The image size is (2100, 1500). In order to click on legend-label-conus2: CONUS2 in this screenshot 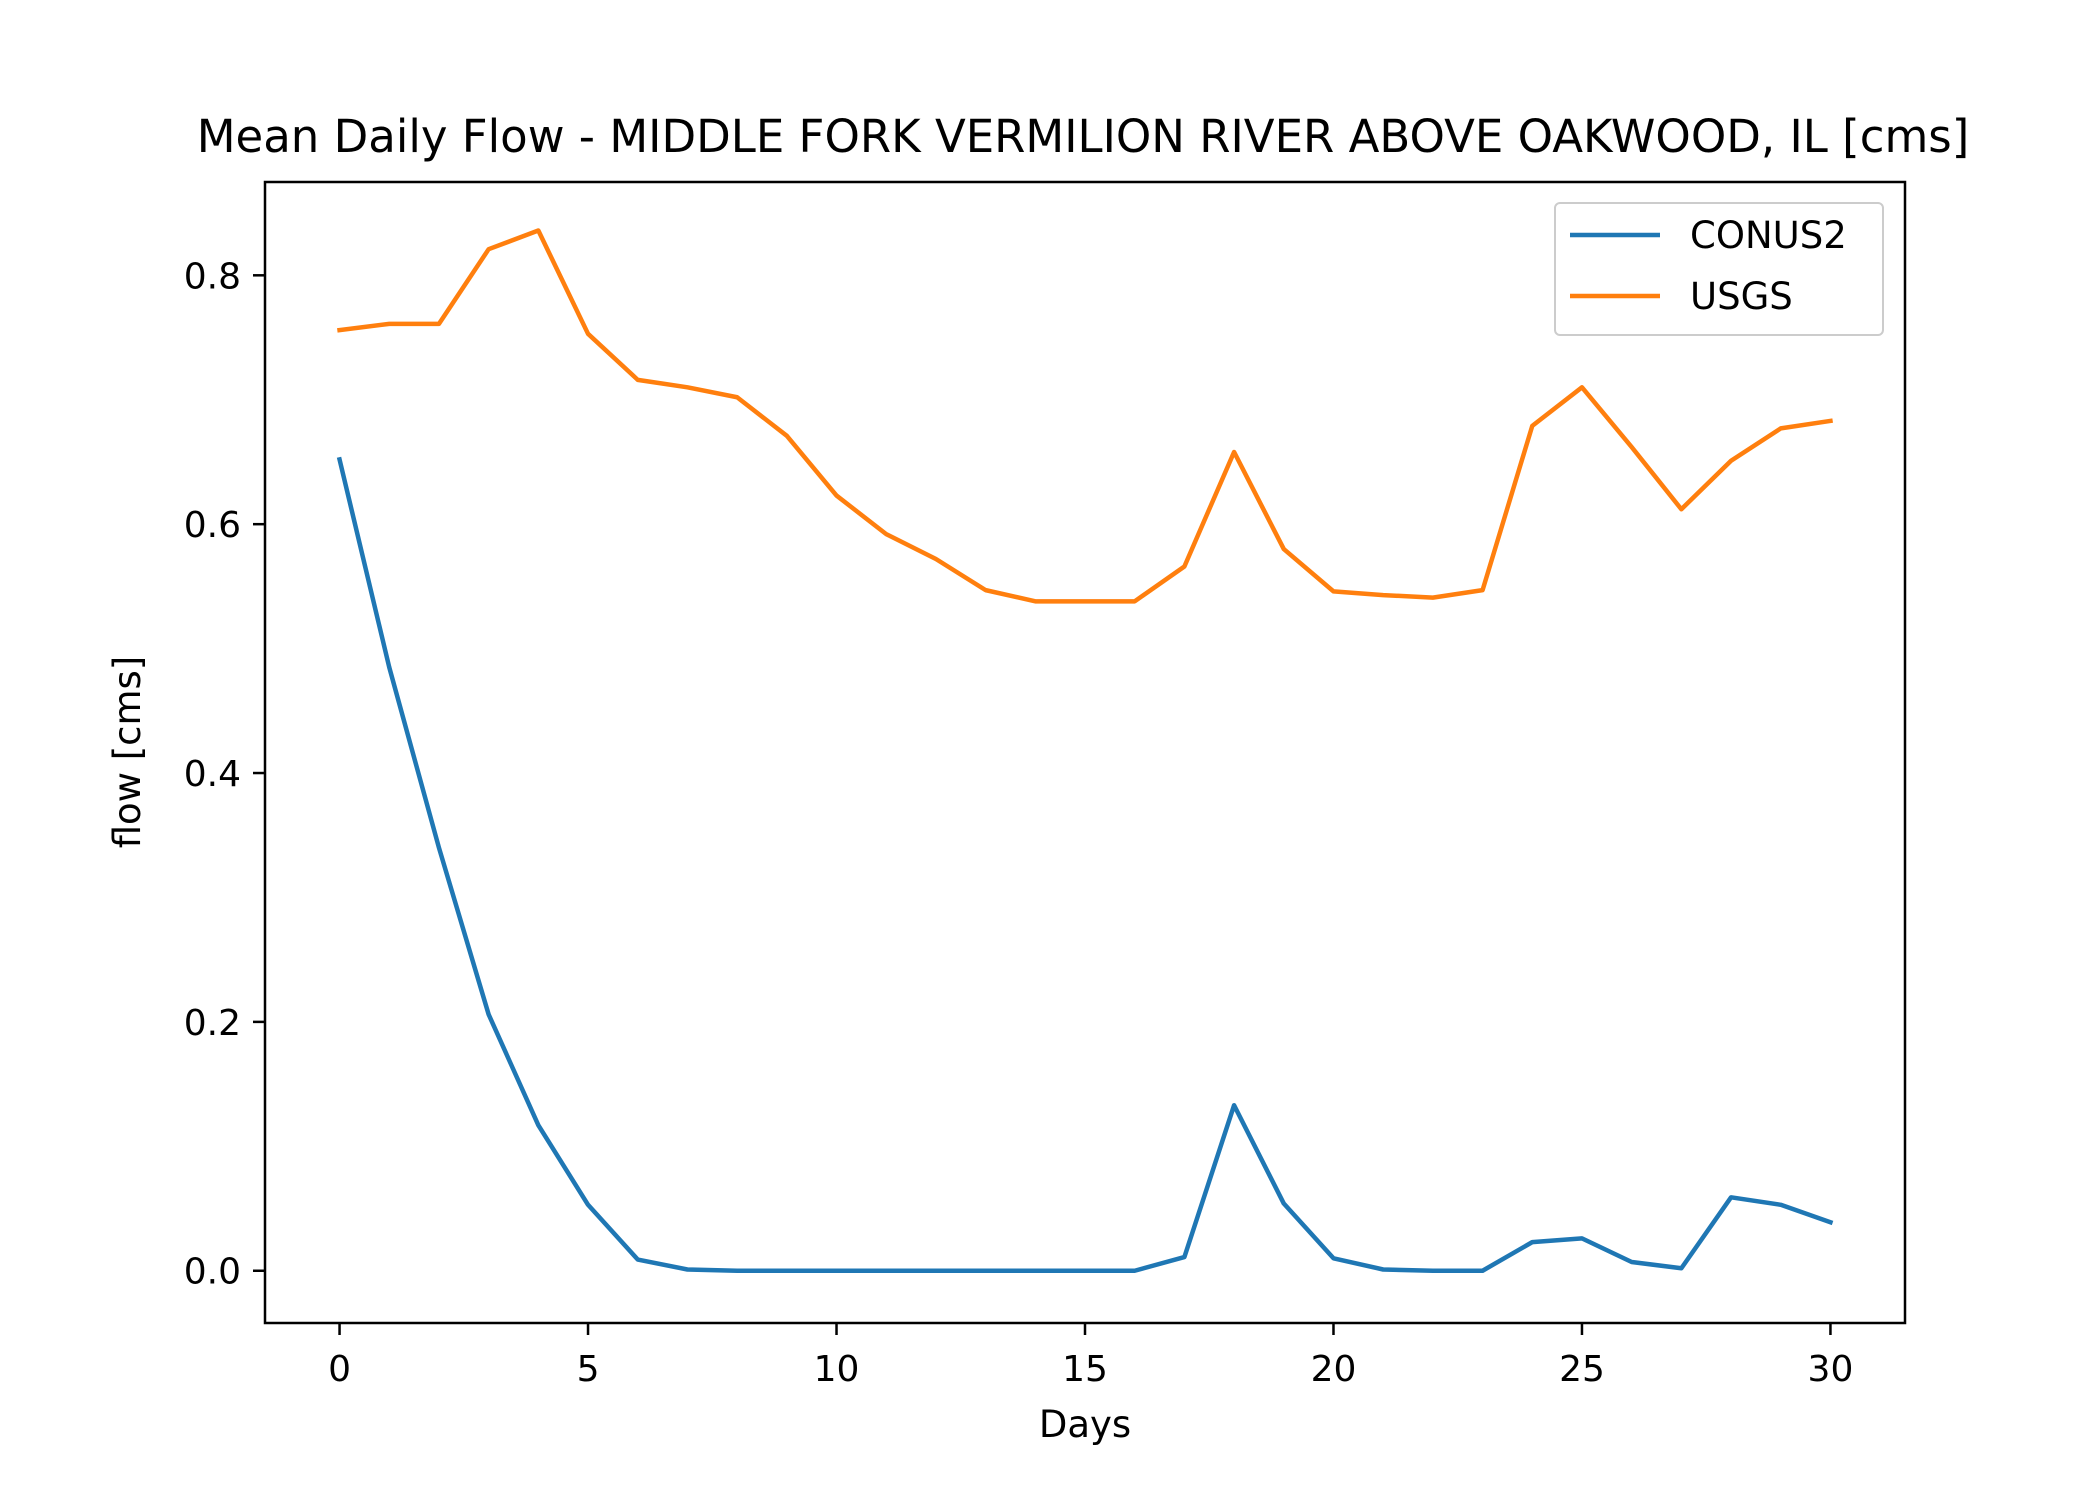, I will do `click(1768, 235)`.